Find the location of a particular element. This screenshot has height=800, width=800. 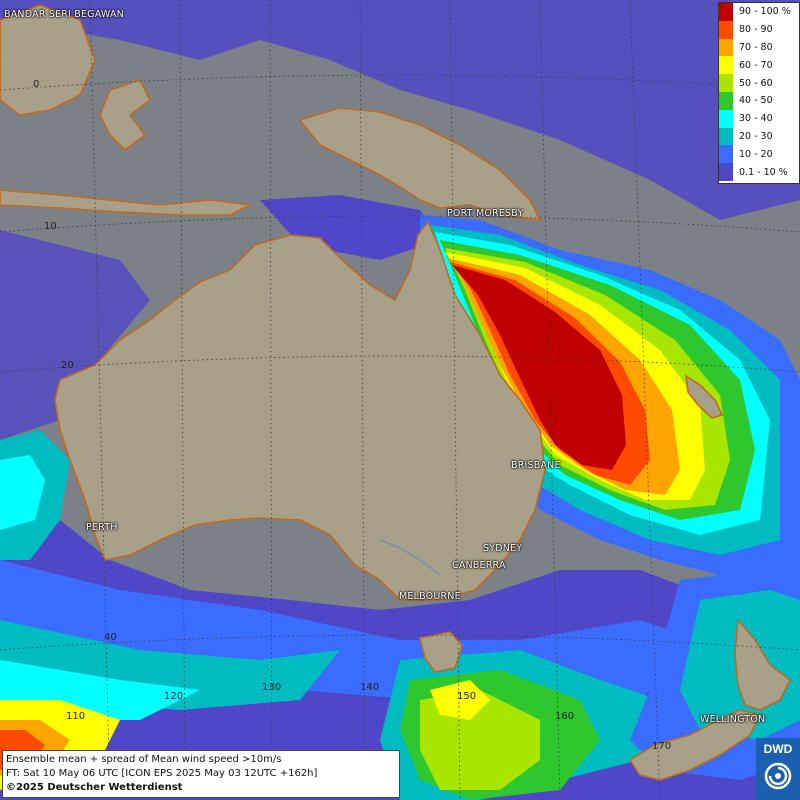

legend-label: 30 - 40 is located at coordinates (756, 119).